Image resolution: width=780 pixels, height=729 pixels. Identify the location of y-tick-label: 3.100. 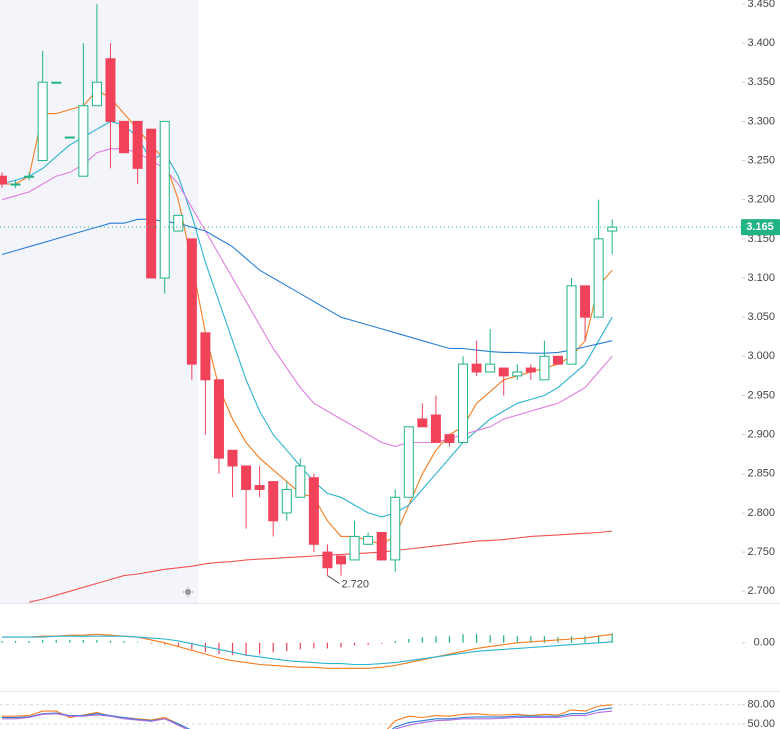
(761, 278).